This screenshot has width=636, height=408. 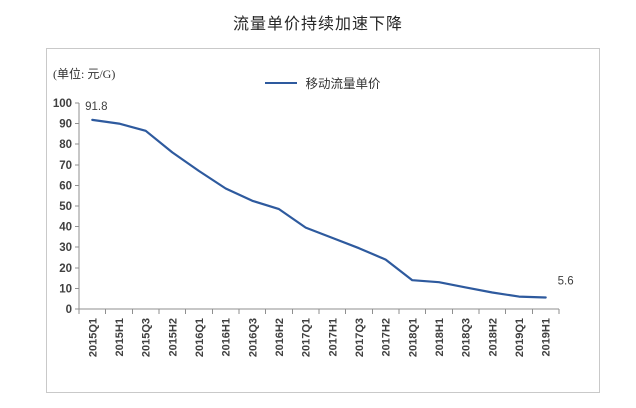 I want to click on x-tick-label: 2016H2, so click(x=280, y=337).